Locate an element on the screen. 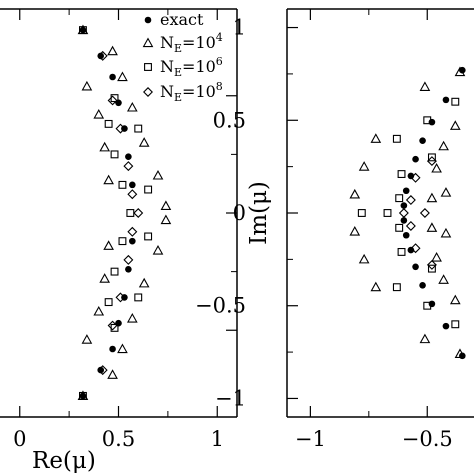 The width and height of the screenshot is (474, 474). legend-marker-filled-circle is located at coordinates (148, 20).